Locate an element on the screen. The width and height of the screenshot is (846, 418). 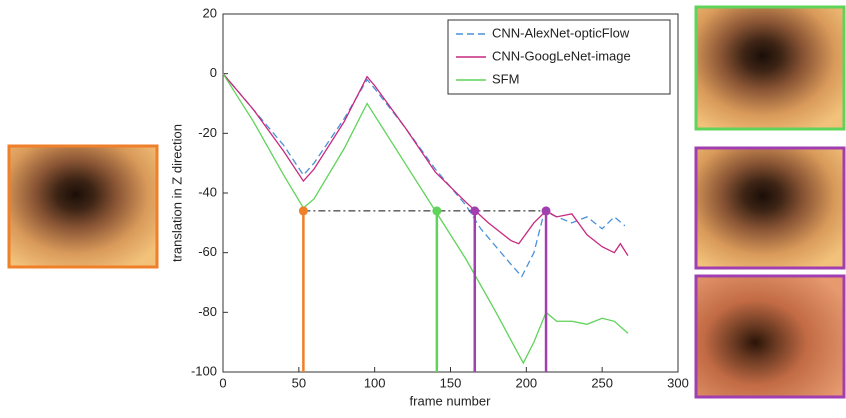
y-tick-label: -100 is located at coordinates (204, 370).